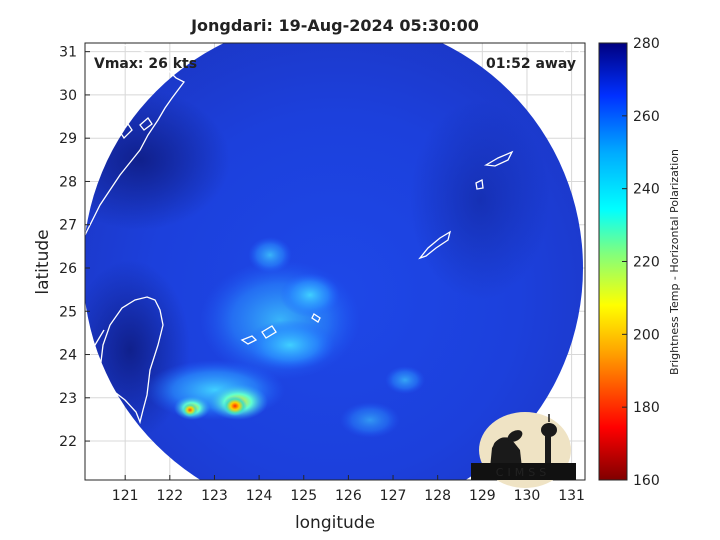  Describe the element at coordinates (646, 335) in the screenshot. I see `colorbar-tick-label: 200` at that location.